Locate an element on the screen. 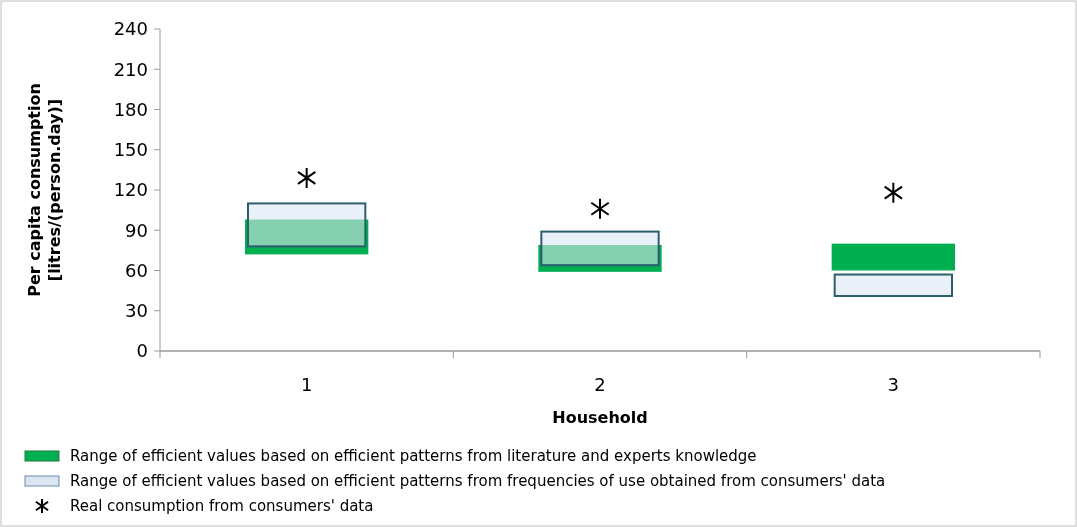  x-tick-label: 3 is located at coordinates (893, 384).